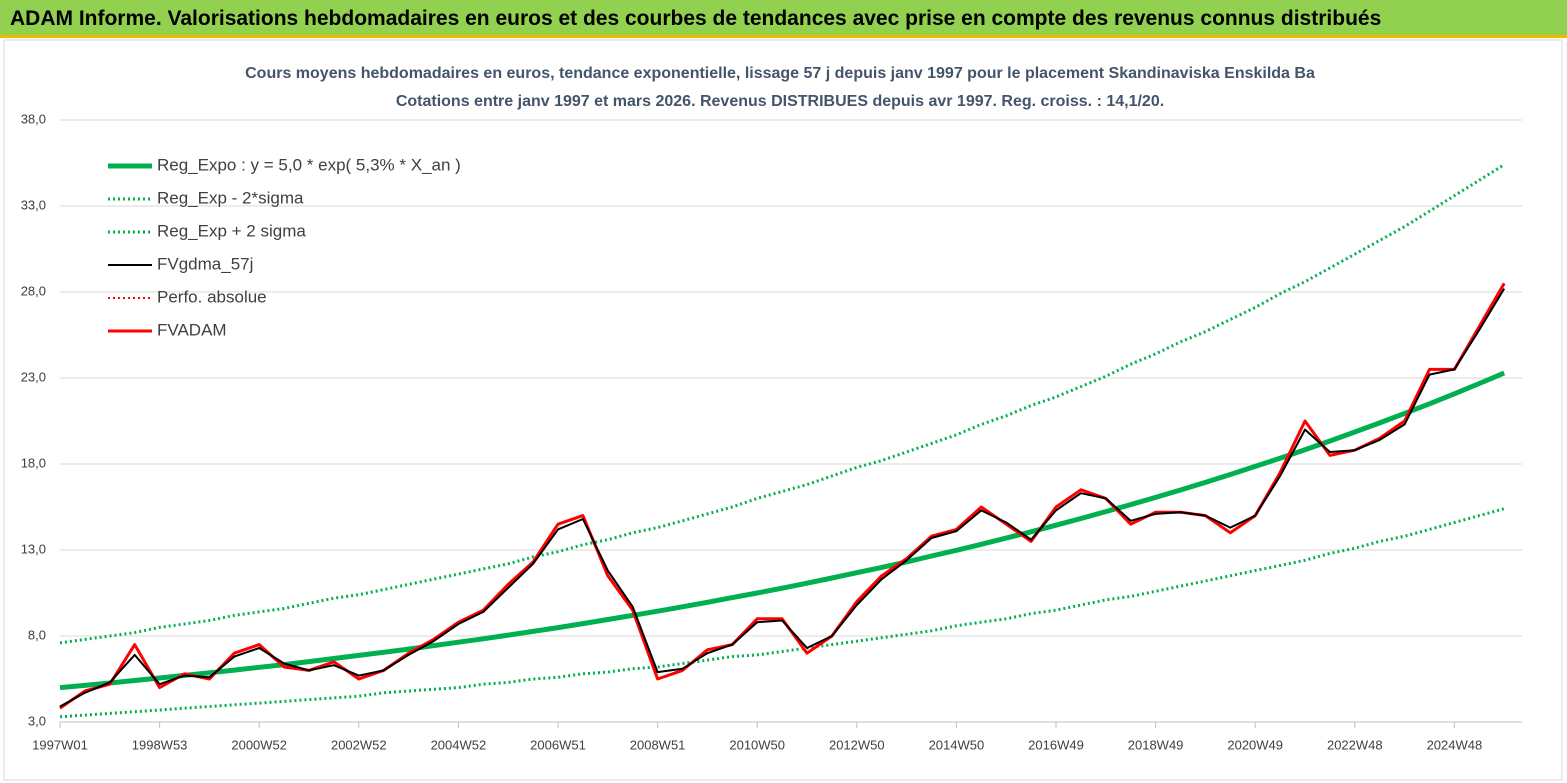 This screenshot has height=783, width=1567. Describe the element at coordinates (309, 164) in the screenshot. I see `legend-label: Reg_Expo : y = 5,0 * exp( 5,3% * X_an )` at that location.